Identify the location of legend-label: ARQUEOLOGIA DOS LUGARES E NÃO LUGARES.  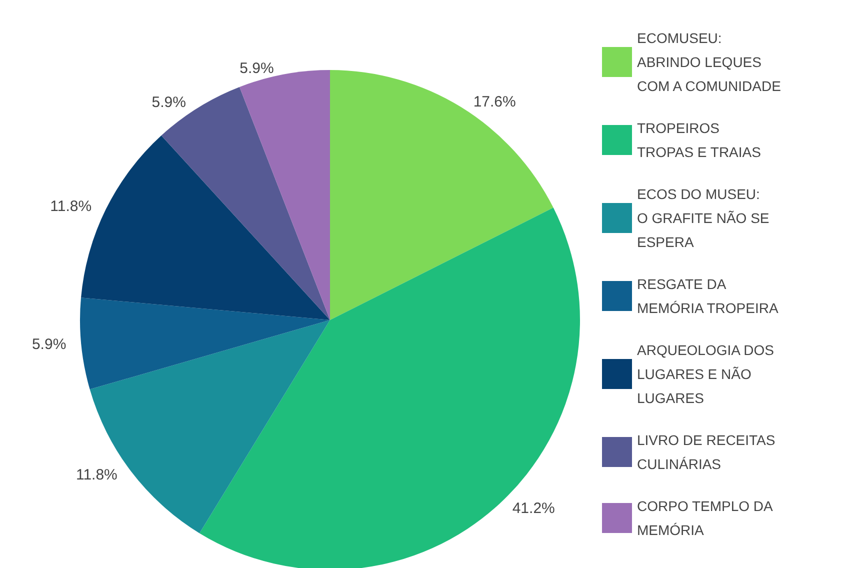
(705, 374).